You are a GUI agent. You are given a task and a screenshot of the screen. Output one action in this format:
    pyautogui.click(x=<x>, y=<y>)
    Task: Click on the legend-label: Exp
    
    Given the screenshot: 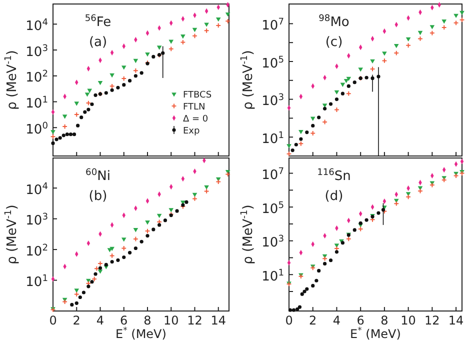 What is the action you would take?
    pyautogui.click(x=191, y=131)
    